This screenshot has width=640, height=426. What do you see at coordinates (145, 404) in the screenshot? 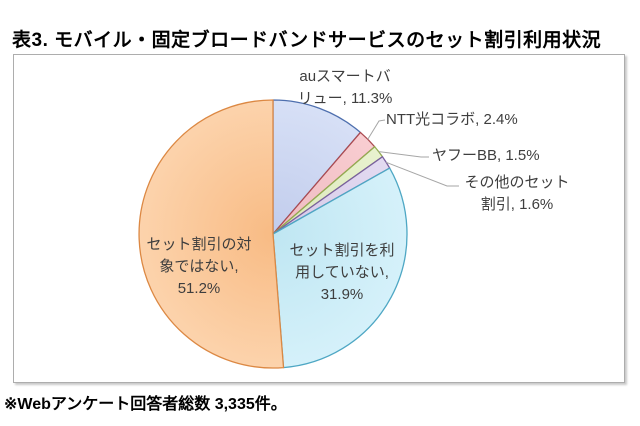
I see `footnote: ※Webアンケート回答者総数 3,335件。` at bounding box center [145, 404].